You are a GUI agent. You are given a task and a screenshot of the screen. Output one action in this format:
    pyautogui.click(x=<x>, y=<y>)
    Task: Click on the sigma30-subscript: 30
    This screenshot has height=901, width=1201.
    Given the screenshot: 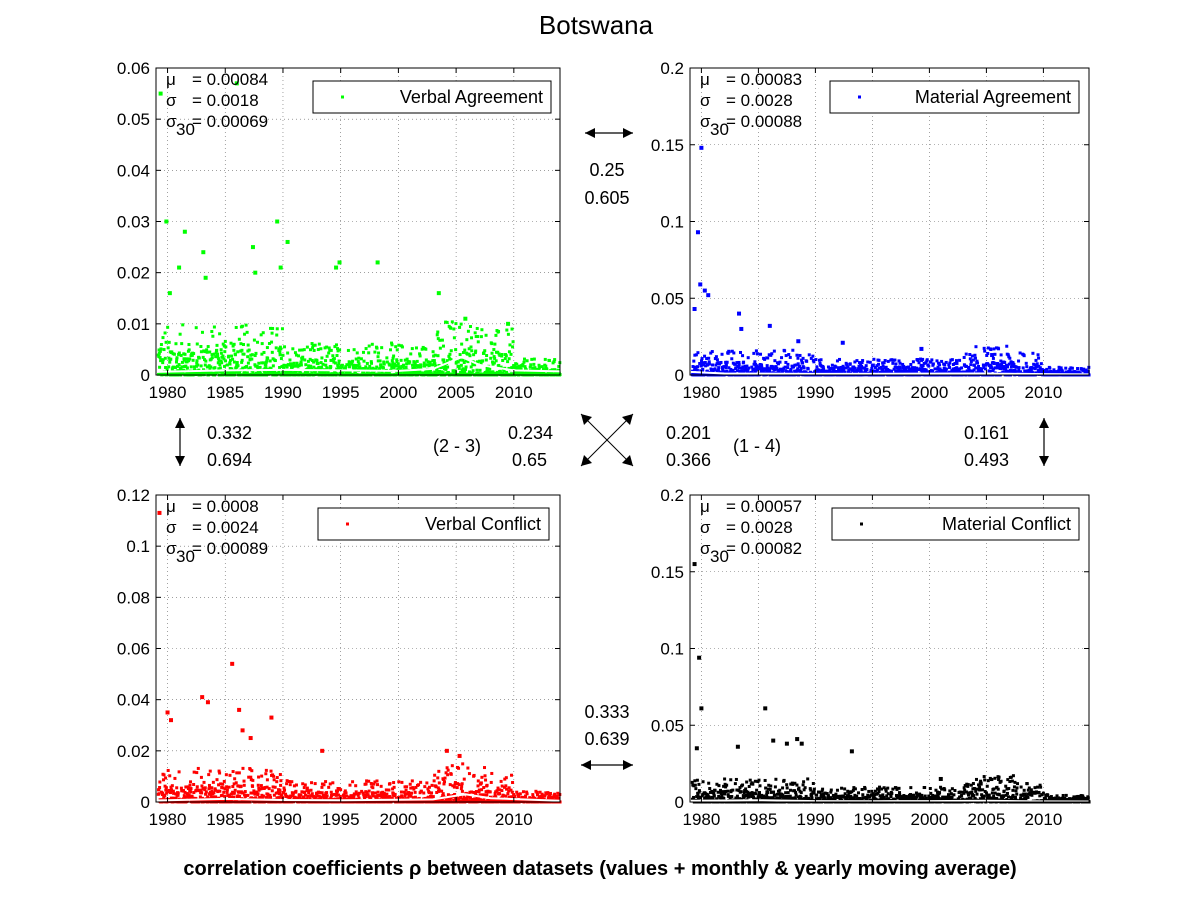 What is the action you would take?
    pyautogui.click(x=185, y=129)
    